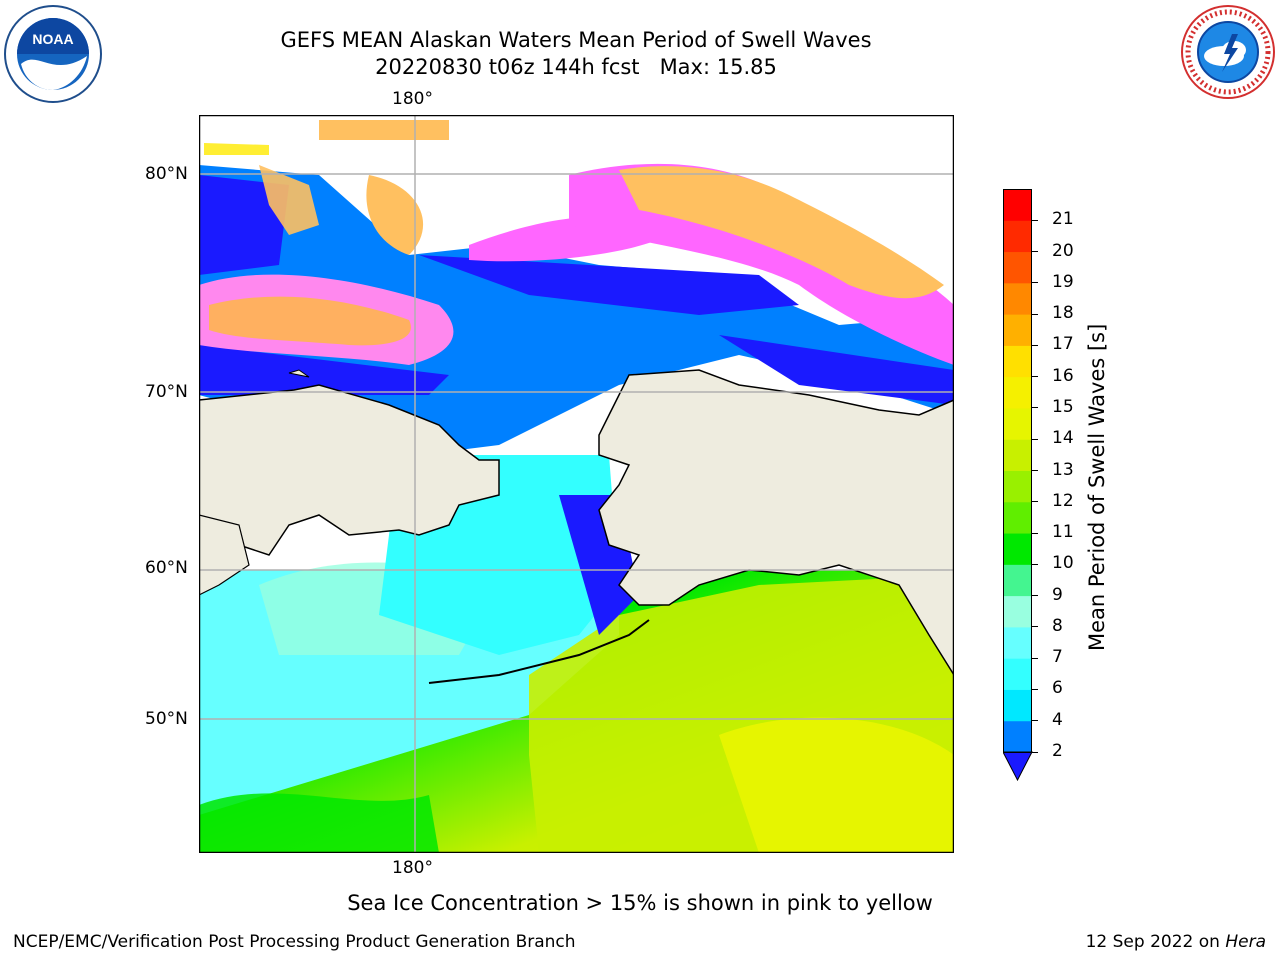 This screenshot has height=960, width=1280. I want to click on colorbar-tick-label: 4, so click(1057, 719).